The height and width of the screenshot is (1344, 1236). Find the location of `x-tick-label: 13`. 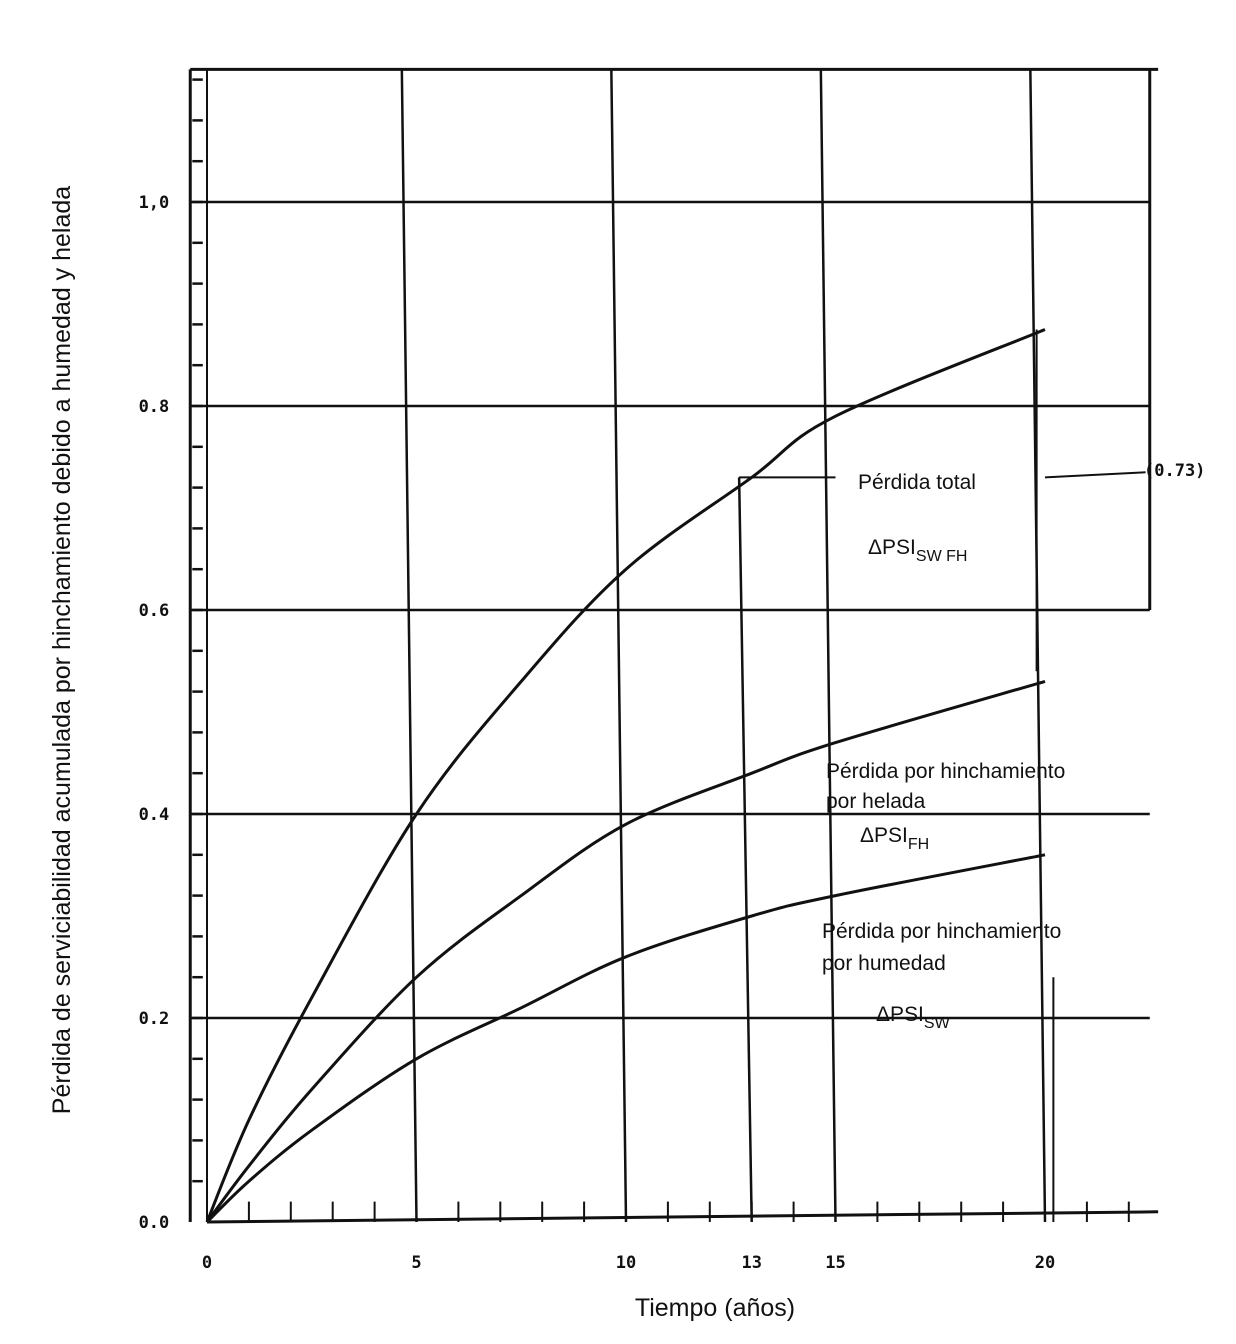

x-tick-label: 13 is located at coordinates (751, 1263).